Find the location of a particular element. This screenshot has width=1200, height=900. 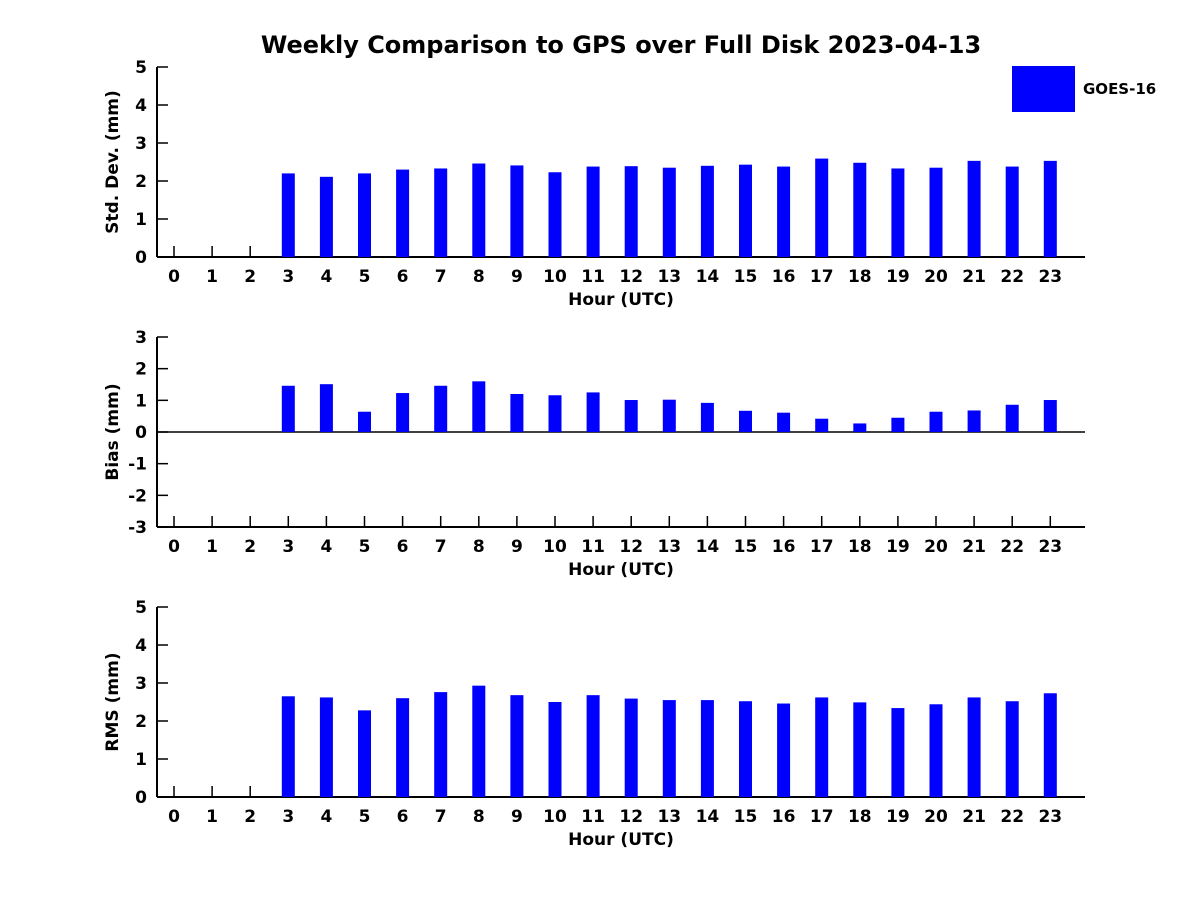

x-tick-label: 0 is located at coordinates (174, 547).